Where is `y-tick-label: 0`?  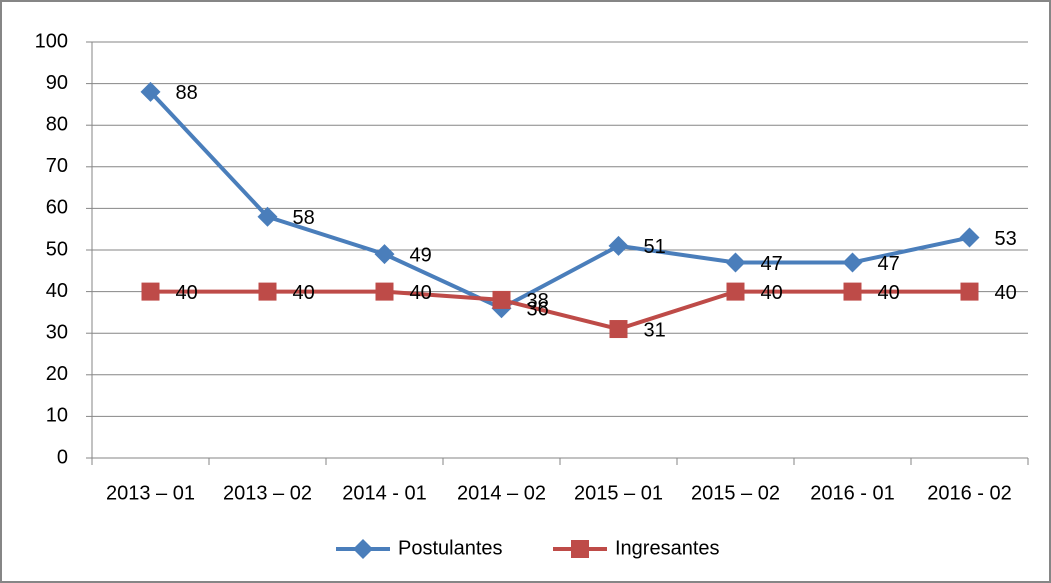 y-tick-label: 0 is located at coordinates (62, 457).